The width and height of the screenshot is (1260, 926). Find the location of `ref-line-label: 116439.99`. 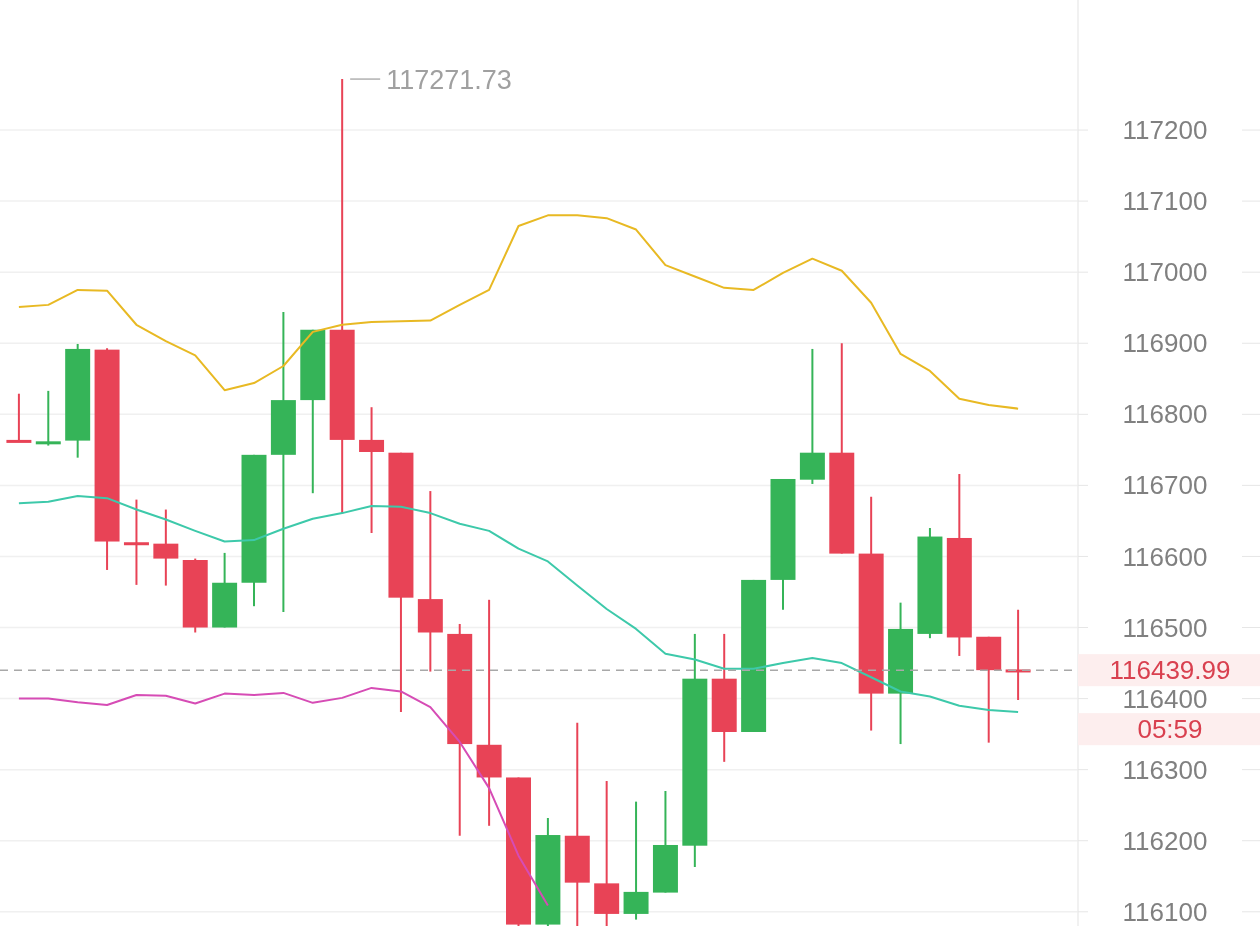

ref-line-label: 116439.99 is located at coordinates (1170, 670).